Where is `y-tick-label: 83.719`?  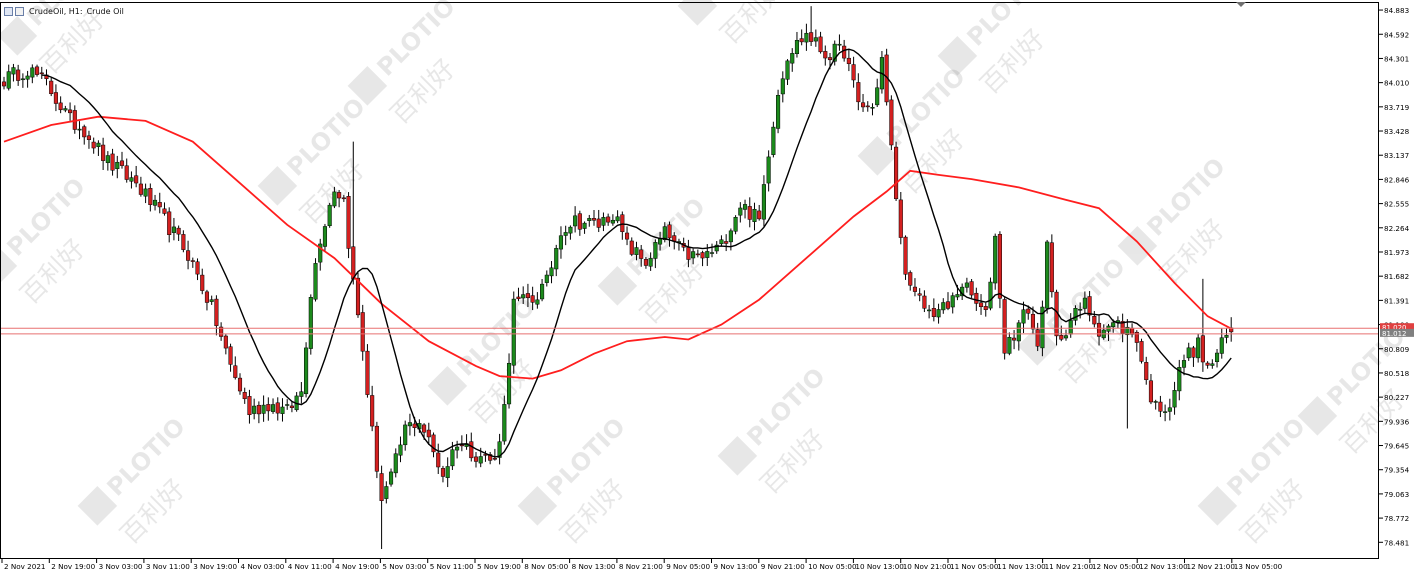
y-tick-label: 83.719 is located at coordinates (1397, 107).